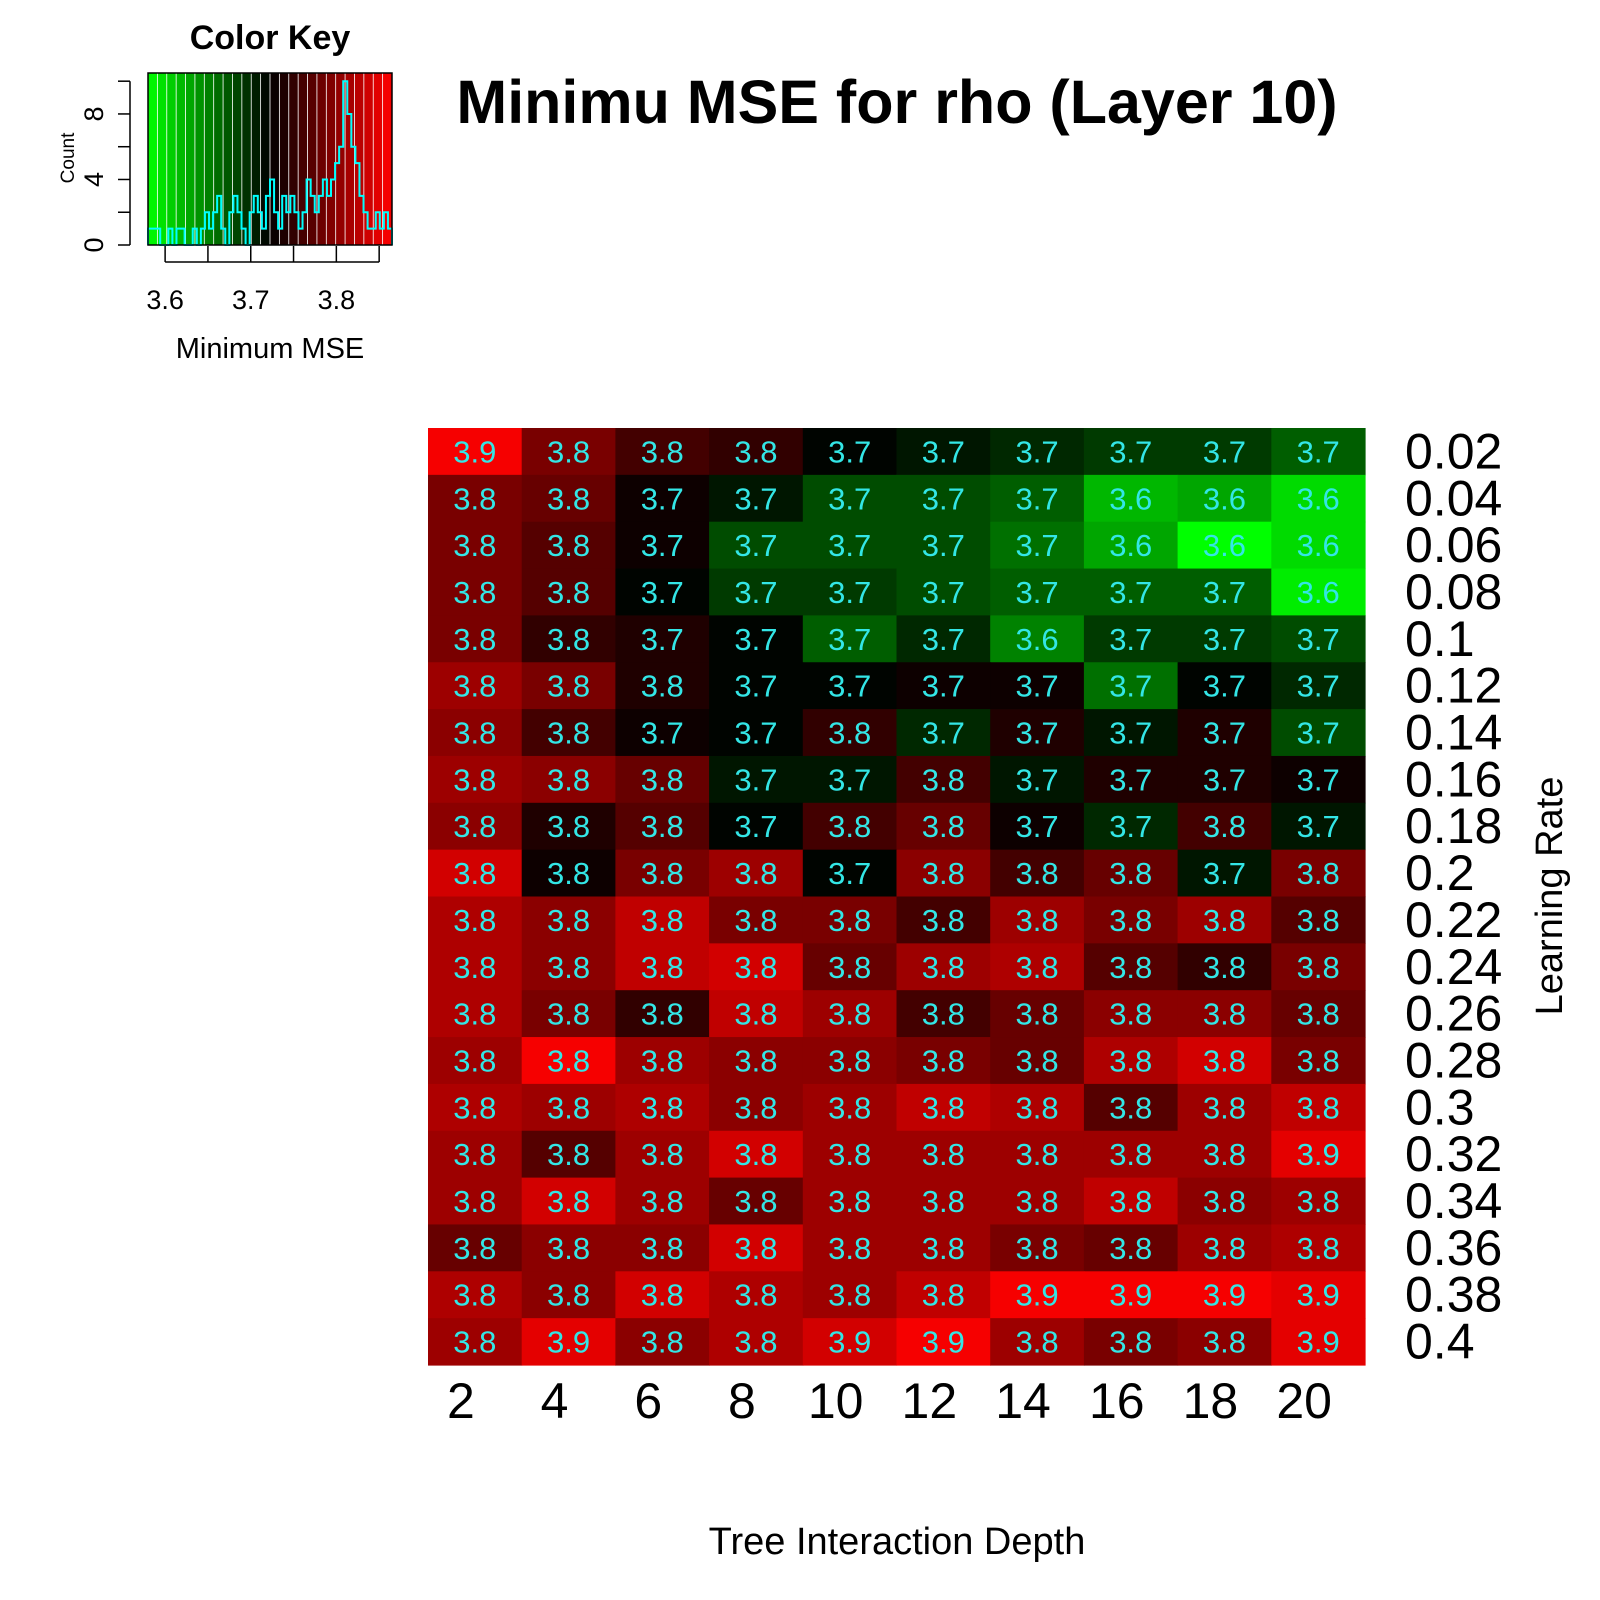 This screenshot has height=1600, width=1600. What do you see at coordinates (105, 166) in the screenshot?
I see `color-key-y-axis: 0 4 8` at bounding box center [105, 166].